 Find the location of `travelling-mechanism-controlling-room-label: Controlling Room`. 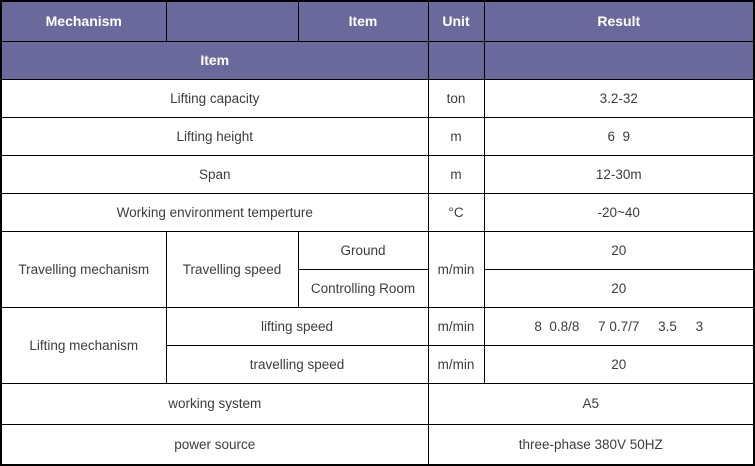

travelling-mechanism-controlling-room-label: Controlling Room is located at coordinates (363, 288).